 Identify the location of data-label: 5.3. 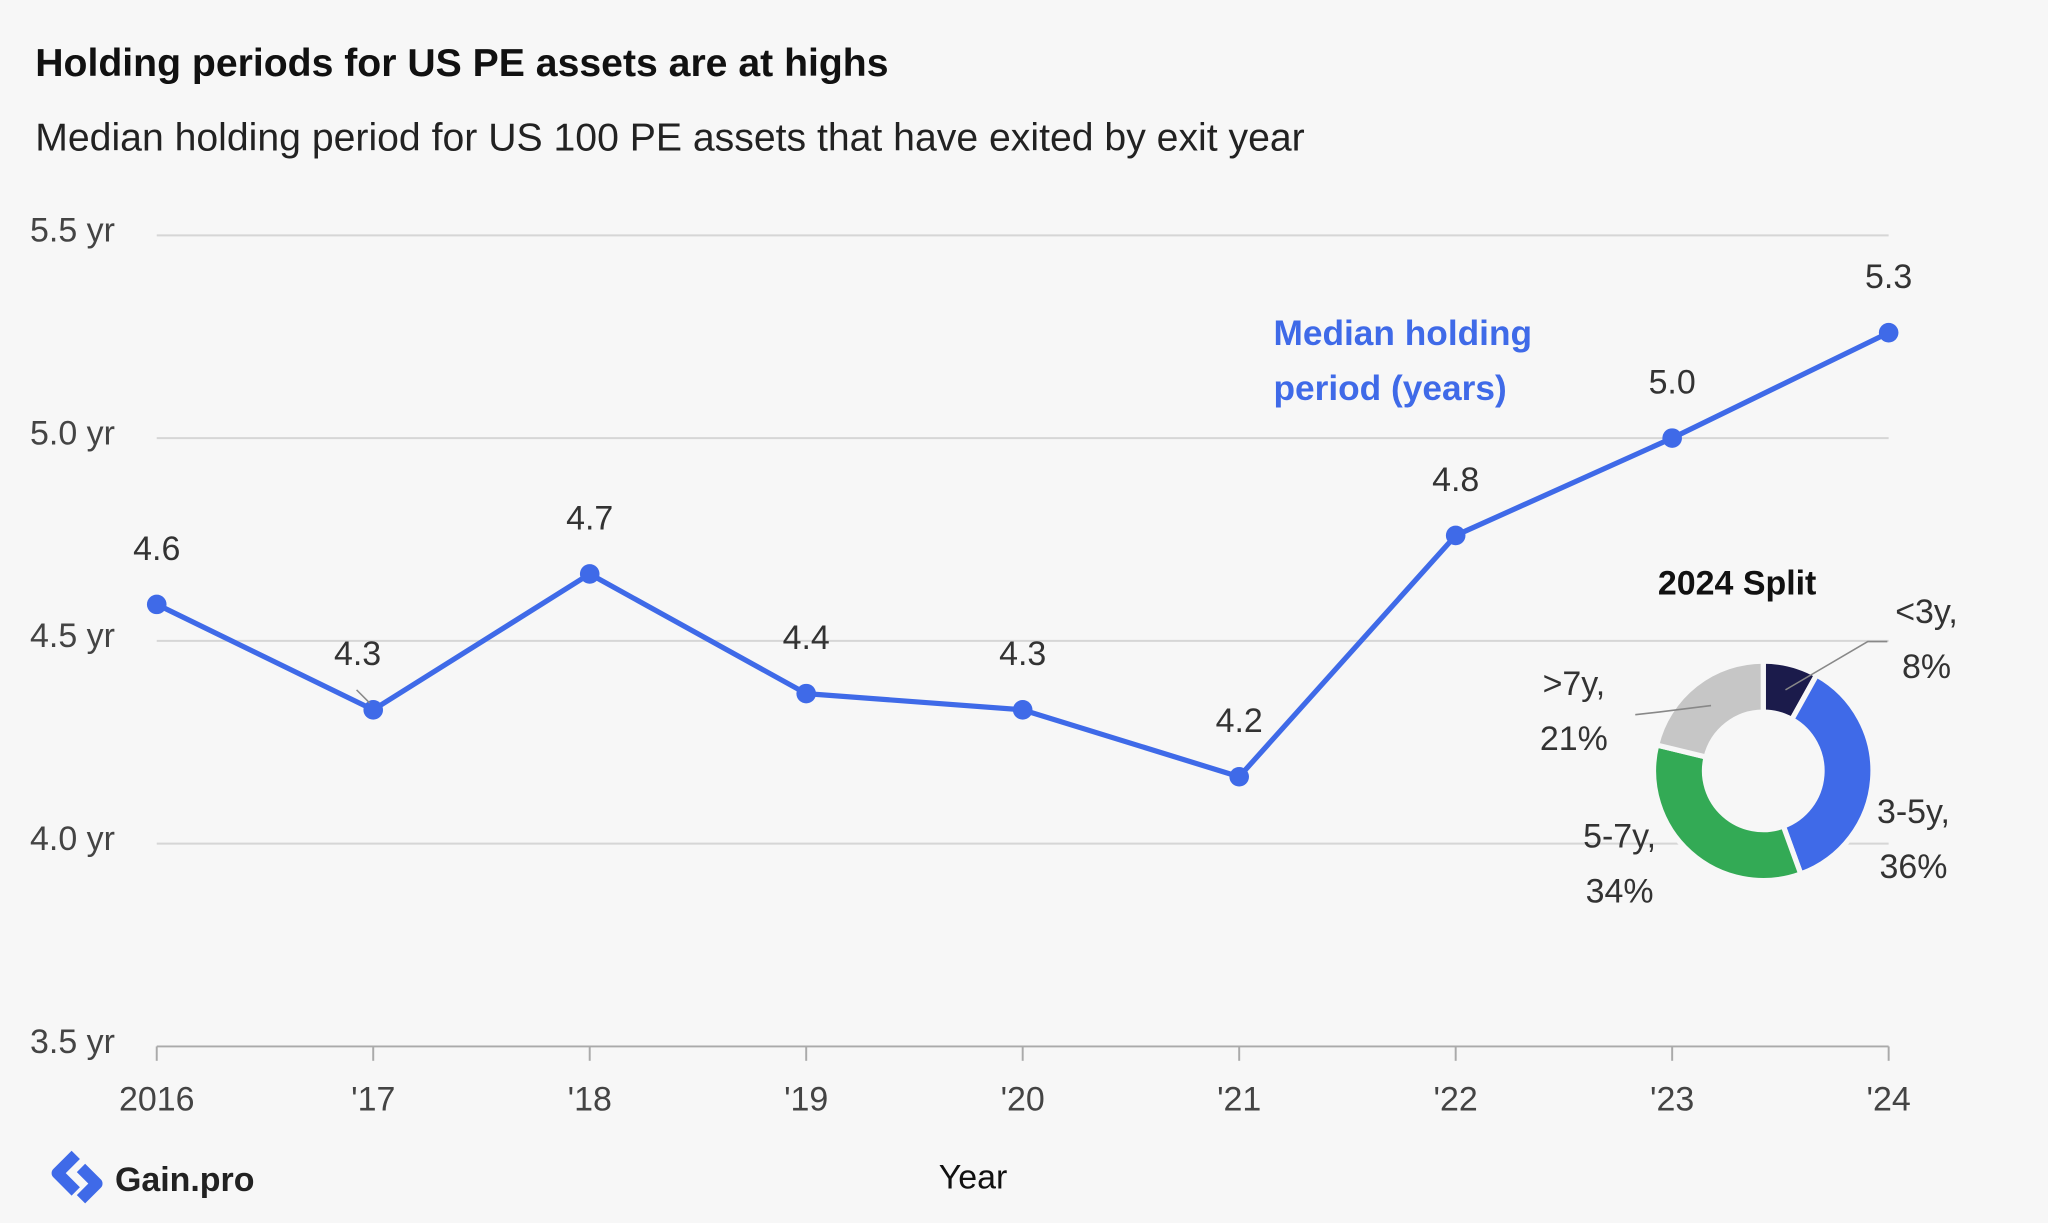
(1888, 277).